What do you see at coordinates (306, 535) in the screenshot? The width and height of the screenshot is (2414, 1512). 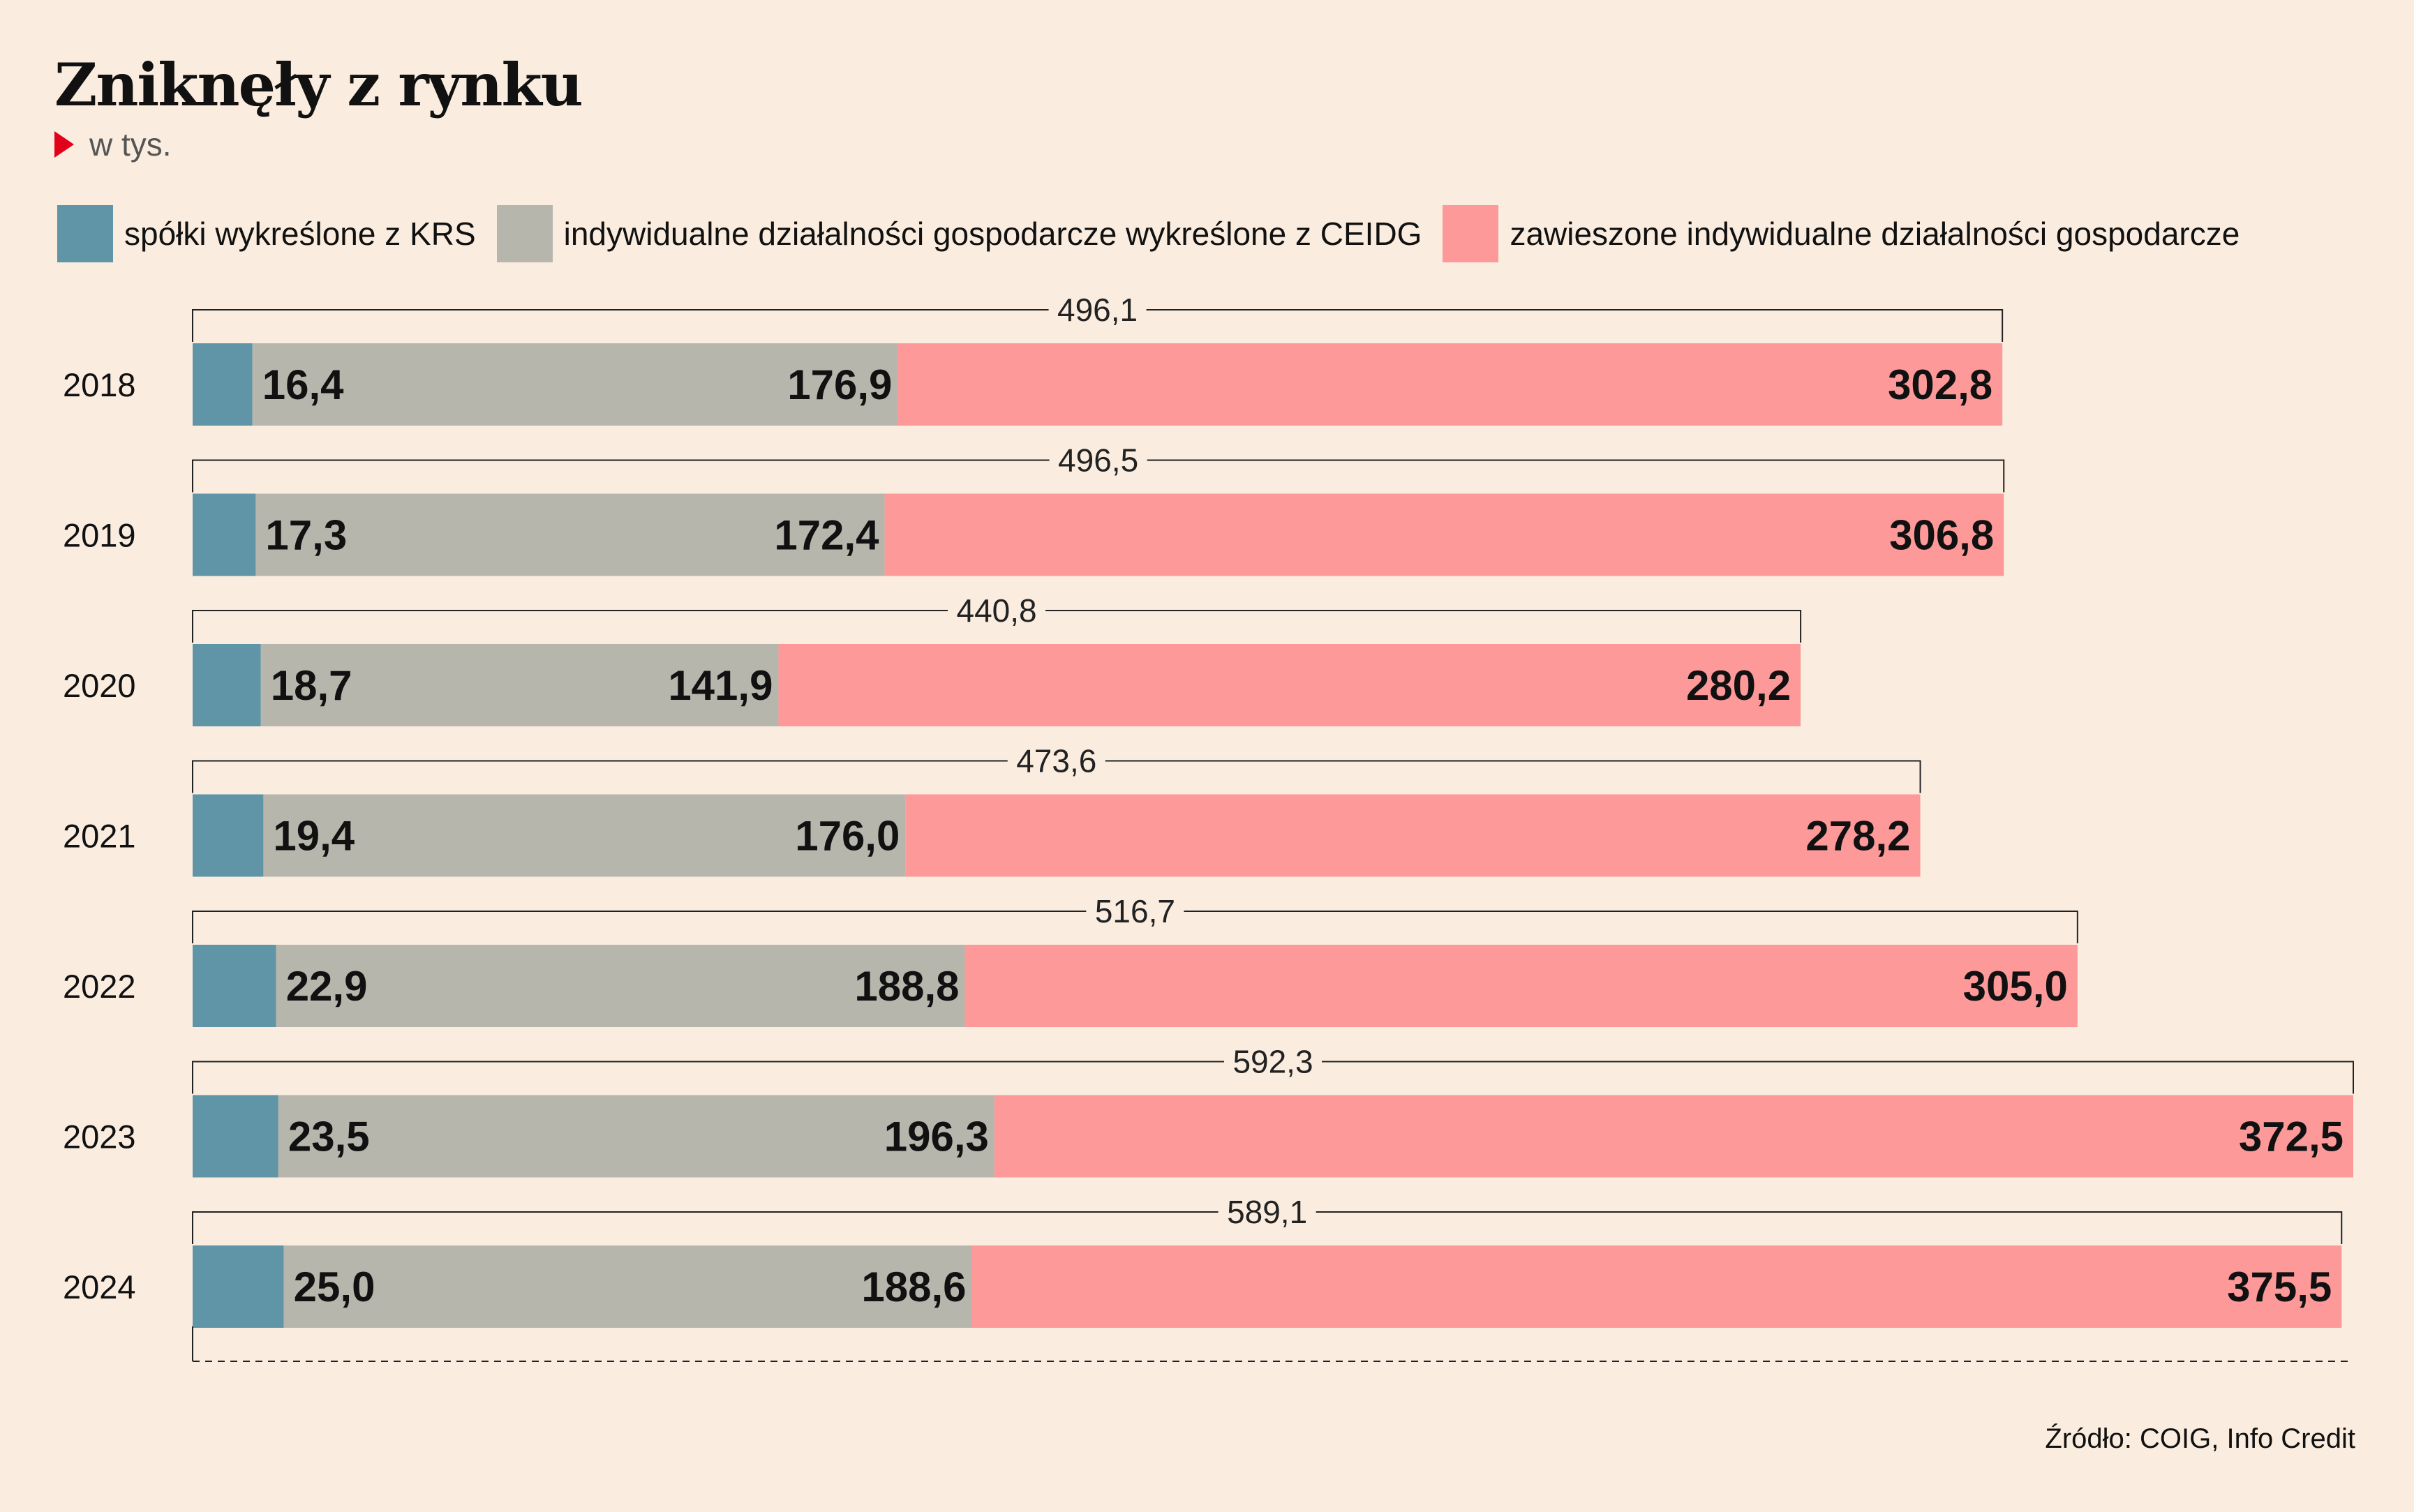 I see `value-label-krs: 17,3` at bounding box center [306, 535].